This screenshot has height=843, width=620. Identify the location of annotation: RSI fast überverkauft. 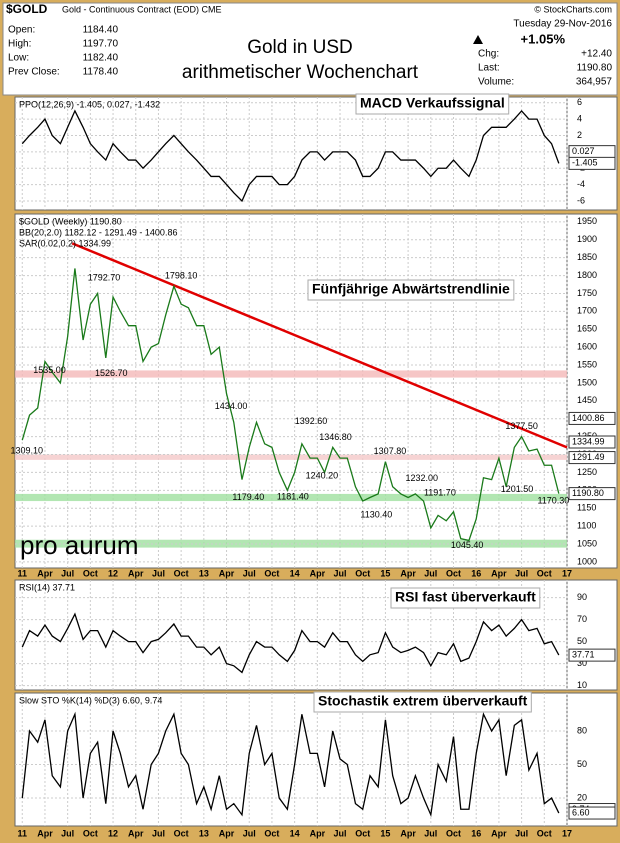
(465, 597).